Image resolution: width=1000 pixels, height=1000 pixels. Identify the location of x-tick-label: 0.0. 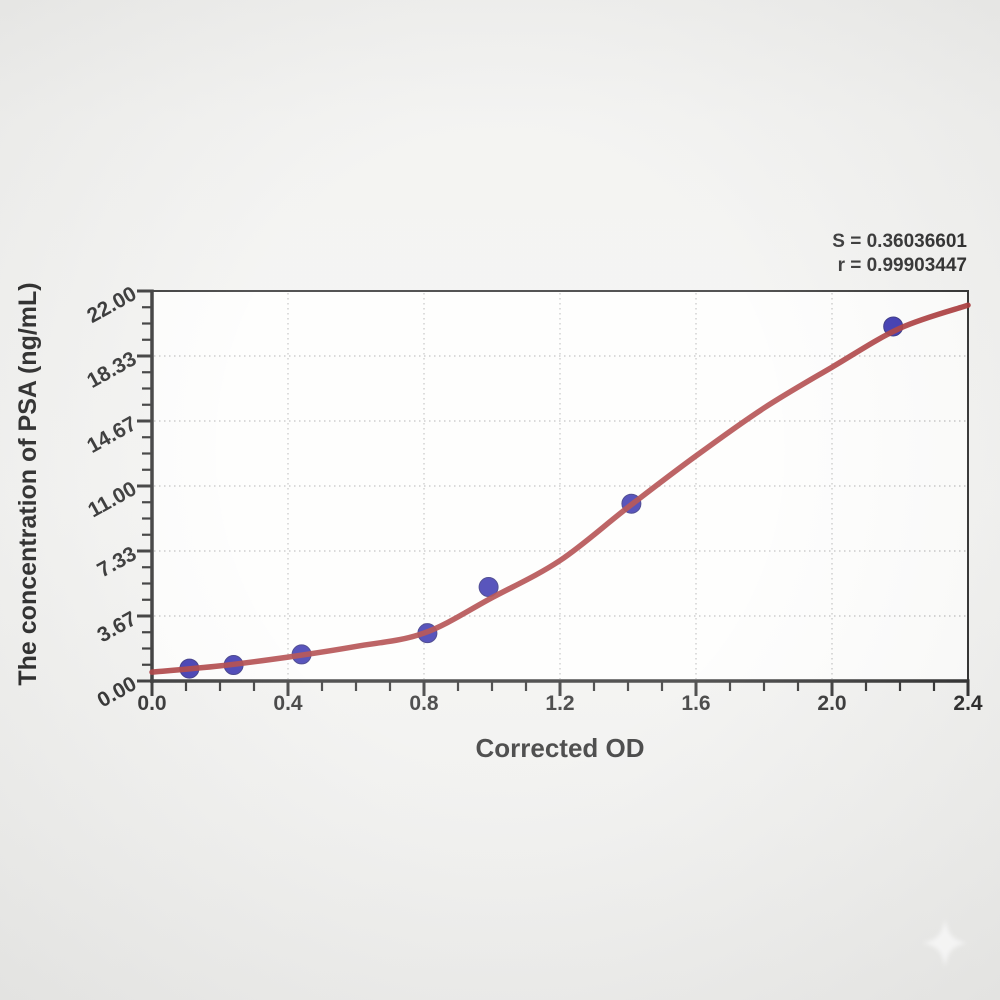
(151, 703).